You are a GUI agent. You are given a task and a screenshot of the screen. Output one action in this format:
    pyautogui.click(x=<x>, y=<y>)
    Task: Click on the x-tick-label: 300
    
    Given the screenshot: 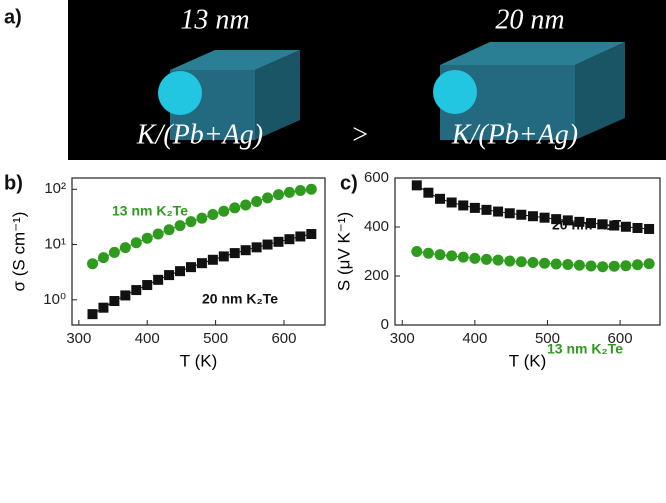 What is the action you would take?
    pyautogui.click(x=402, y=338)
    